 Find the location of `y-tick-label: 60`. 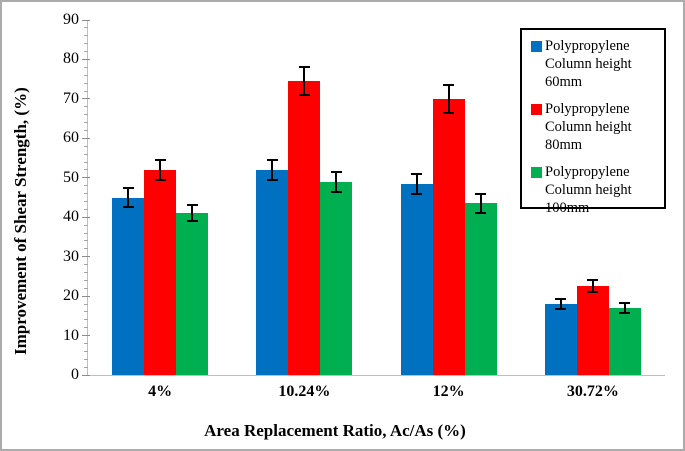

y-tick-label: 60 is located at coordinates (71, 138).